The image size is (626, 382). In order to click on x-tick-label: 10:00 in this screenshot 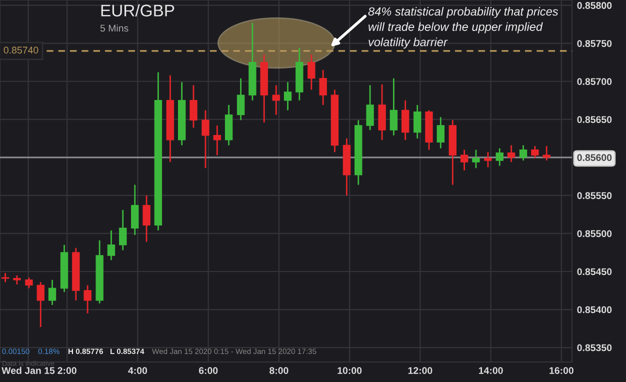, I will do `click(350, 370)`.